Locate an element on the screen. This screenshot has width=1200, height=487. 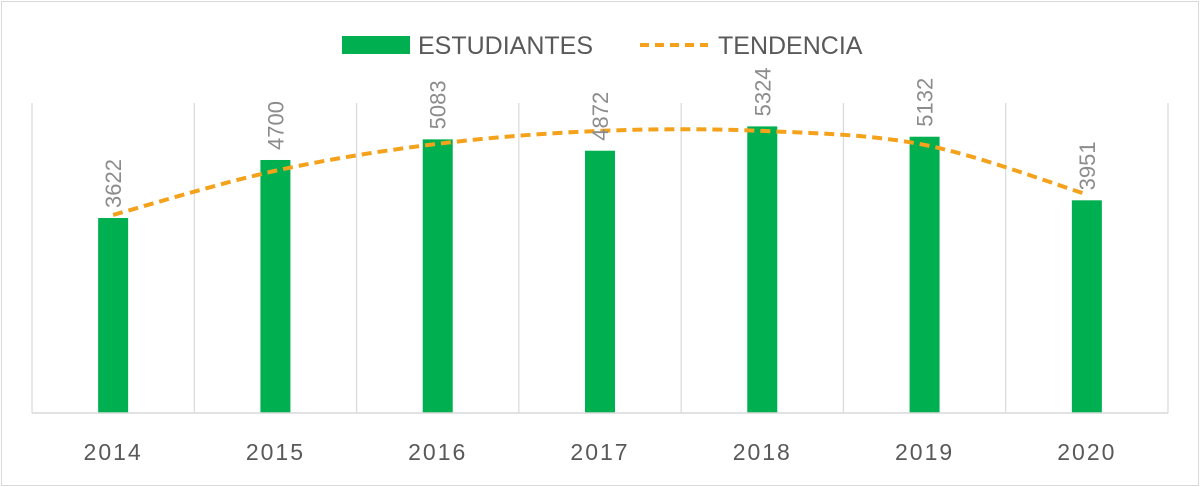
legend: ESTUDIANTES TENDENCIA is located at coordinates (602, 46).